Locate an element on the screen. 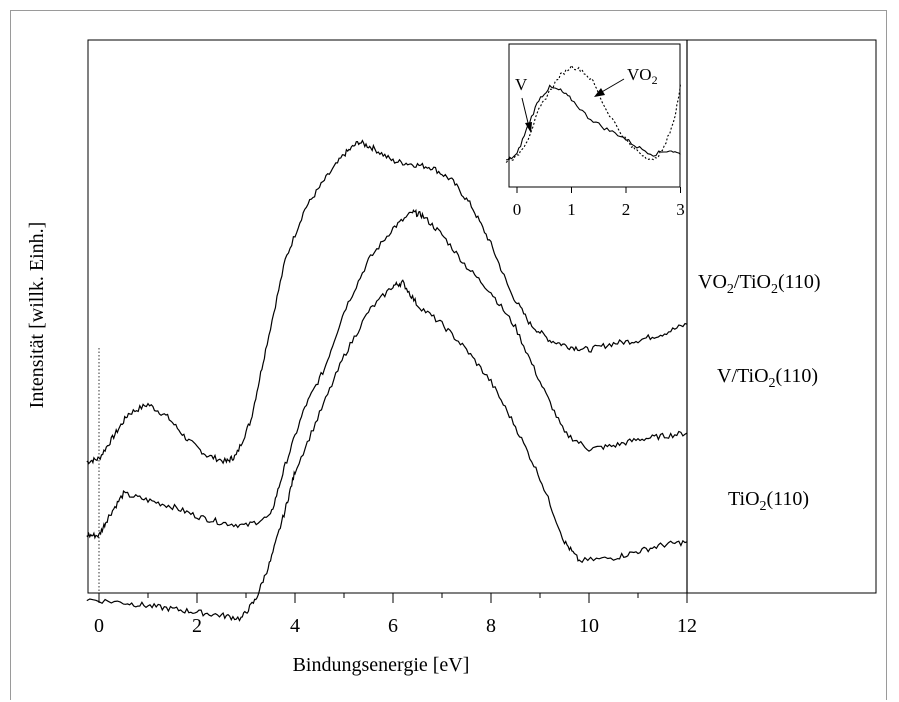 The image size is (899, 702). x-tick-label: 2 is located at coordinates (197, 626).